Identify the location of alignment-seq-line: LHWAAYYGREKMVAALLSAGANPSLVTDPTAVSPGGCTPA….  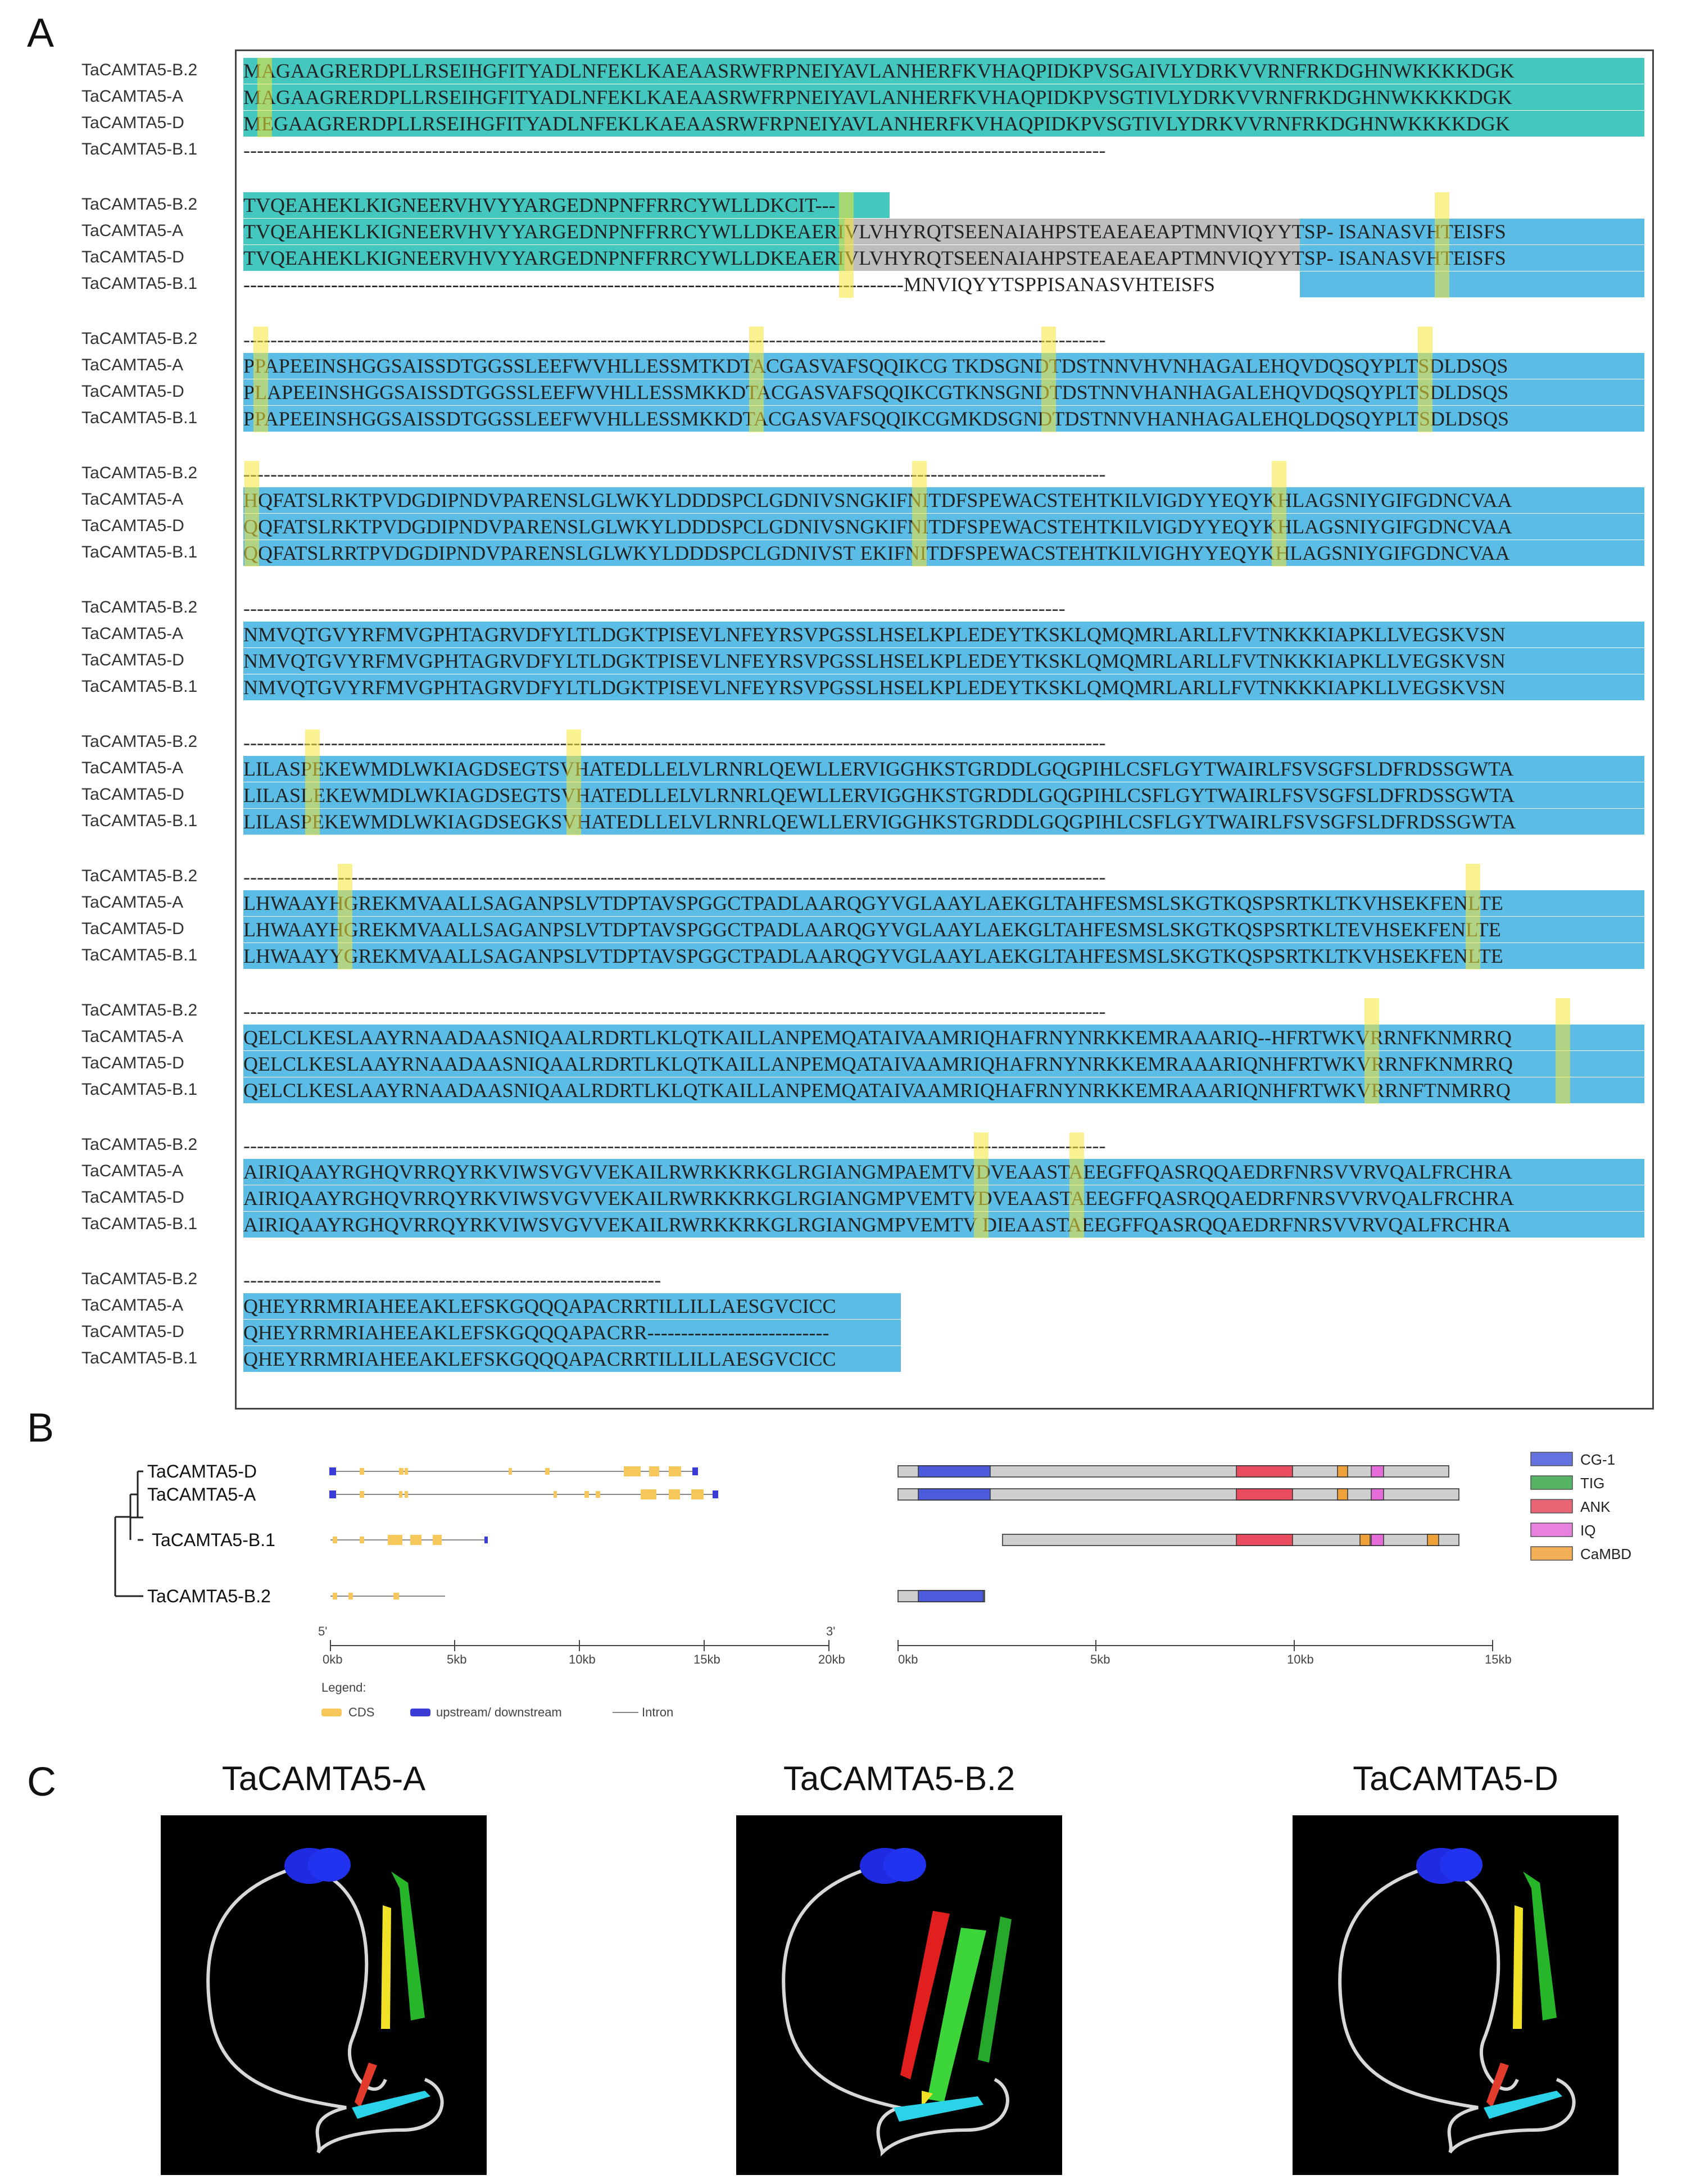
(943, 956).